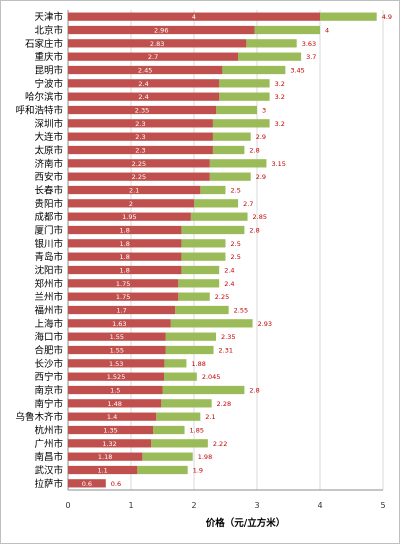 The height and width of the screenshot is (548, 400). I want to click on high-value-label: 1.85, so click(197, 431).